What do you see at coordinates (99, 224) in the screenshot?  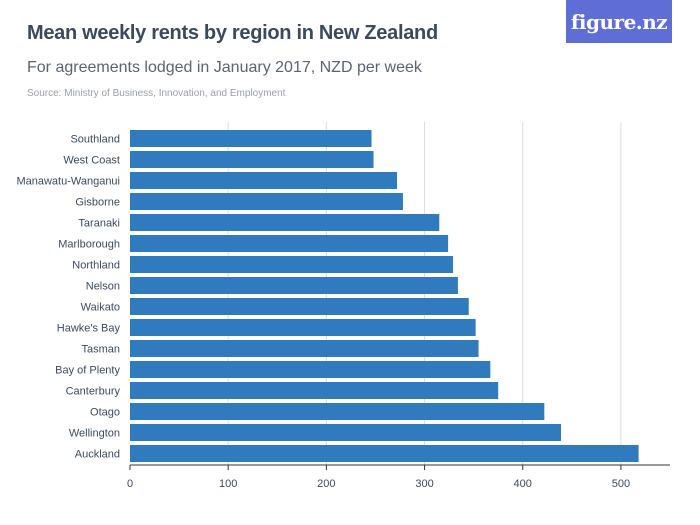 I see `category-label: Taranaki` at bounding box center [99, 224].